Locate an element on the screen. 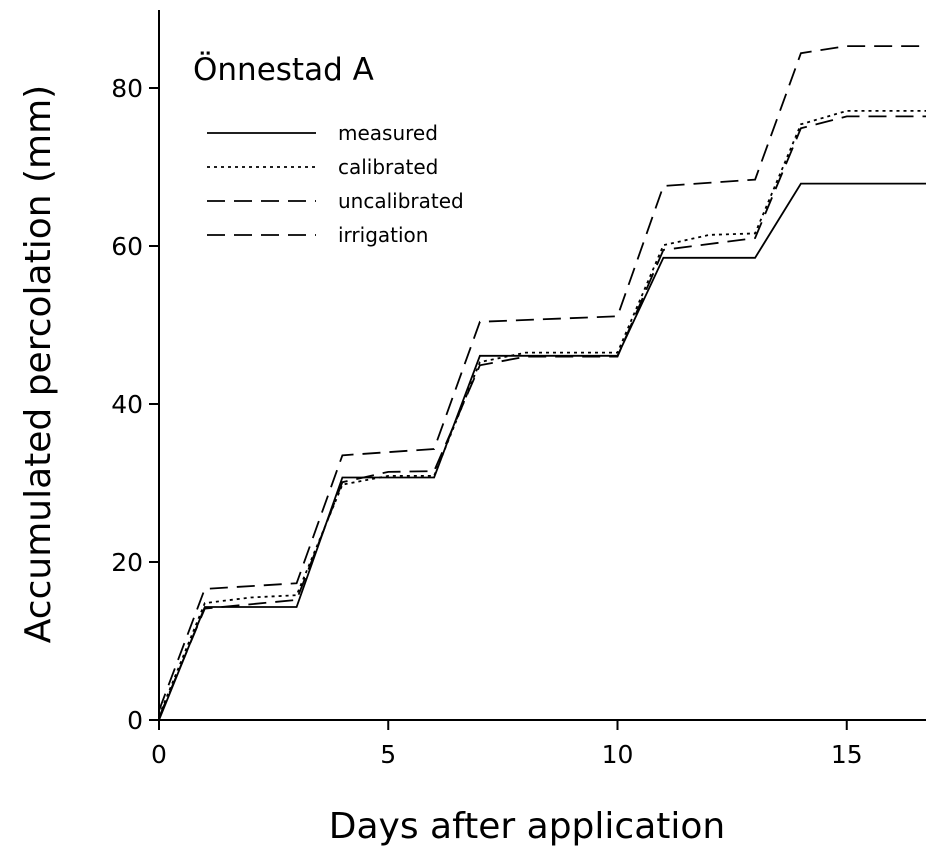 The image size is (926, 848). legend-label-calibrated: calibrated is located at coordinates (388, 167).